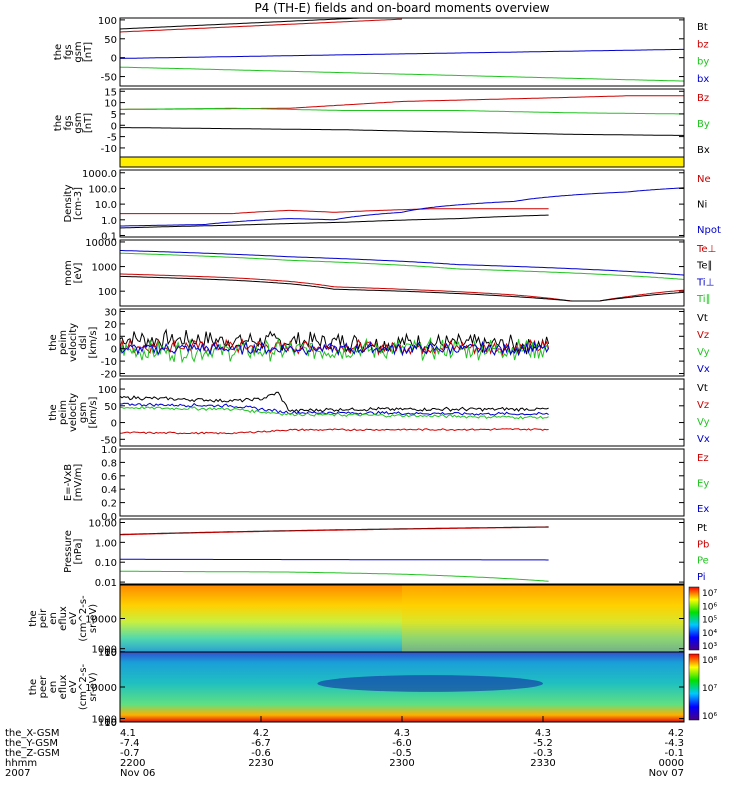  I want to click on y-tick-label: 50, so click(110, 407).